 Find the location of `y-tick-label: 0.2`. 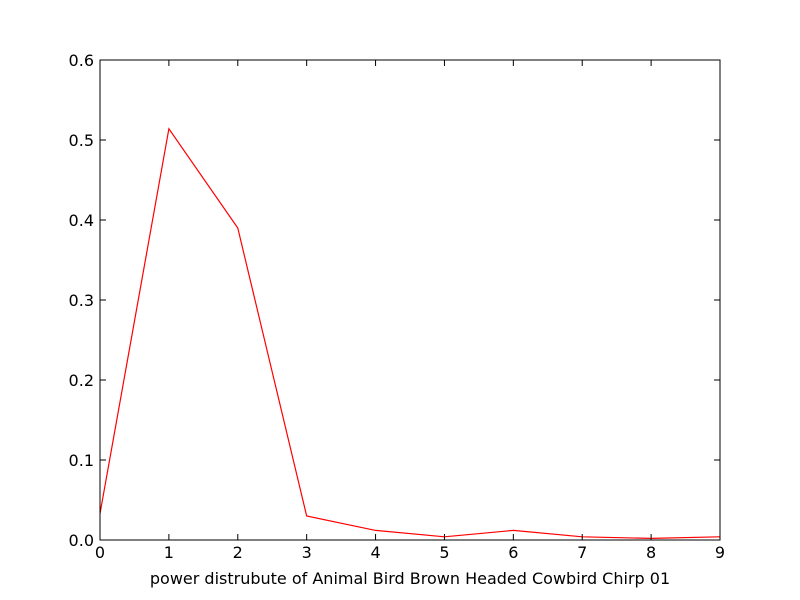

y-tick-label: 0.2 is located at coordinates (81, 380).